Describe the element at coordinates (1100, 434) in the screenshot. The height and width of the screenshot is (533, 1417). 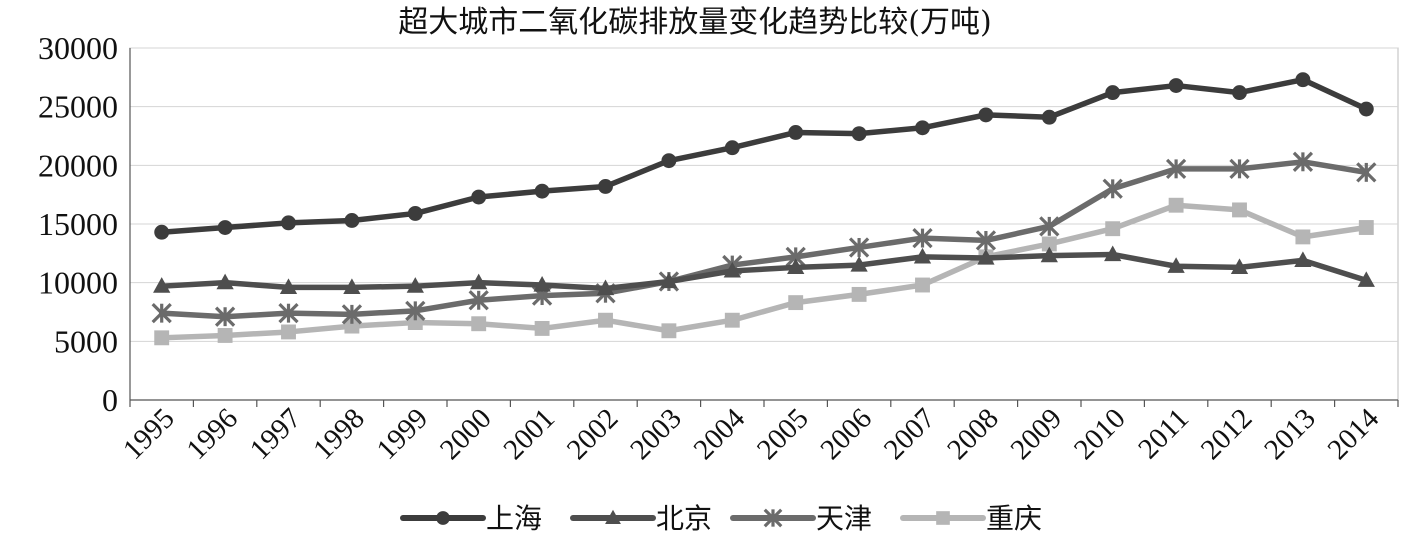
I see `x-tick-label: 2010` at that location.